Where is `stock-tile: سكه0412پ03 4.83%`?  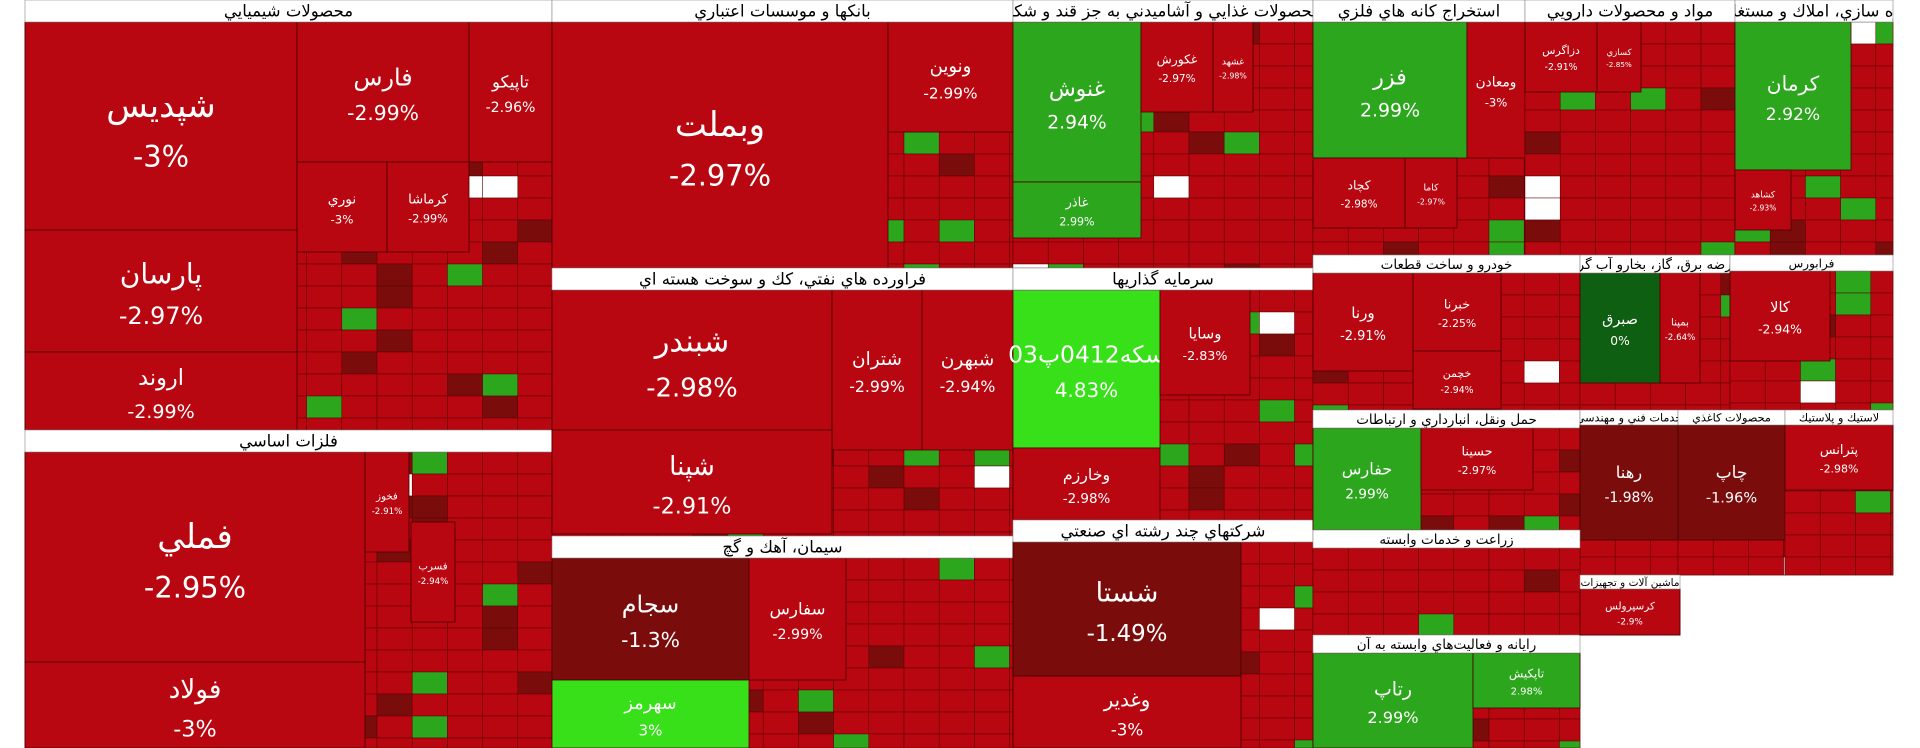
stock-tile: سكه0412پ03 4.83% is located at coordinates (1086, 369).